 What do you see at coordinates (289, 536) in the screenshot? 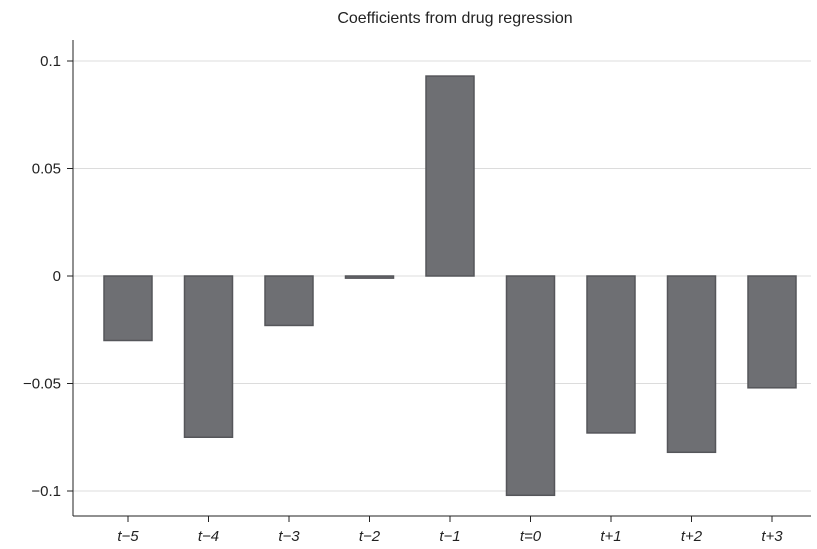
I see `x-tick-label: t−3` at bounding box center [289, 536].